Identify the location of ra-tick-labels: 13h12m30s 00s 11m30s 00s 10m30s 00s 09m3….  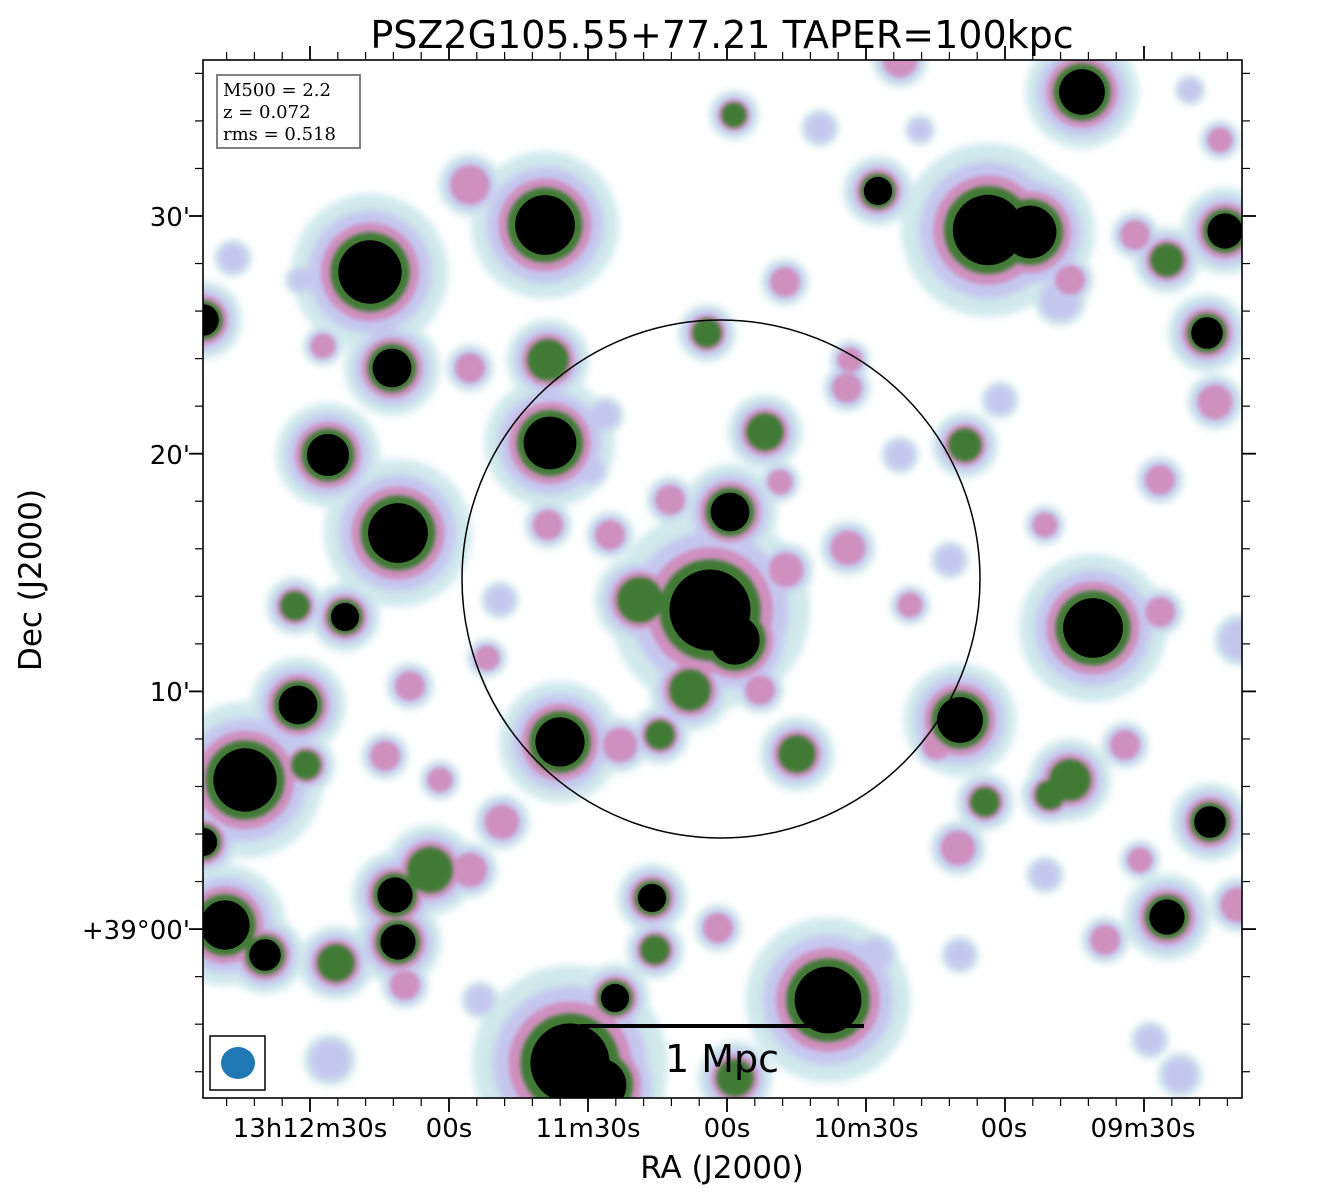
(714, 1129).